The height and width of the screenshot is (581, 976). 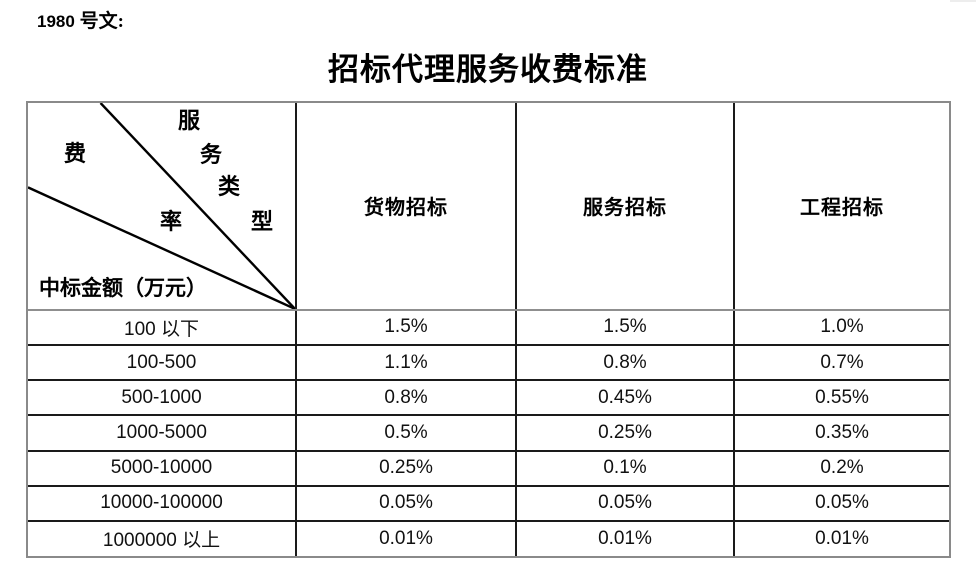 I want to click on corner-label-amount-axis: 中标金额（万元）, so click(x=123, y=287).